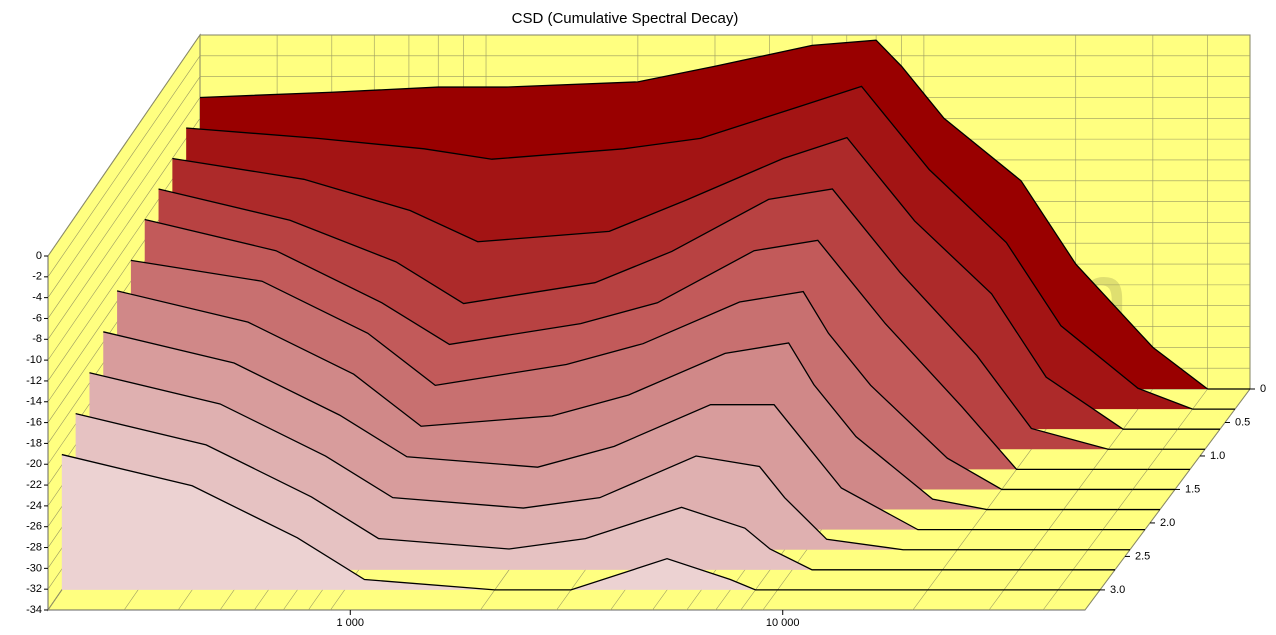 This screenshot has width=1276, height=635. I want to click on z-tick-label: 1.5, so click(1192, 489).